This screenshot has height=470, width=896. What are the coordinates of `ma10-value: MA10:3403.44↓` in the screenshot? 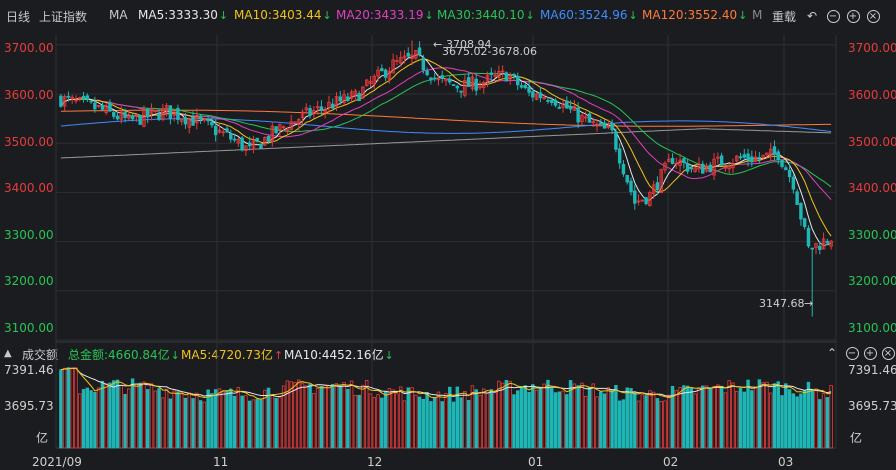 It's located at (283, 15).